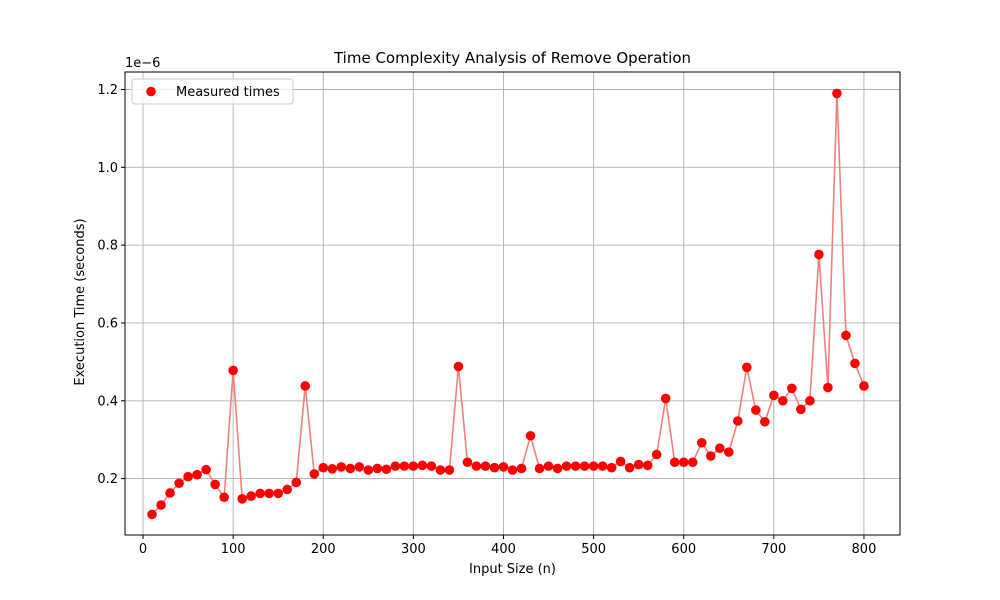 The image size is (1000, 600). Describe the element at coordinates (107, 168) in the screenshot. I see `y-tick-label: 1.0` at that location.